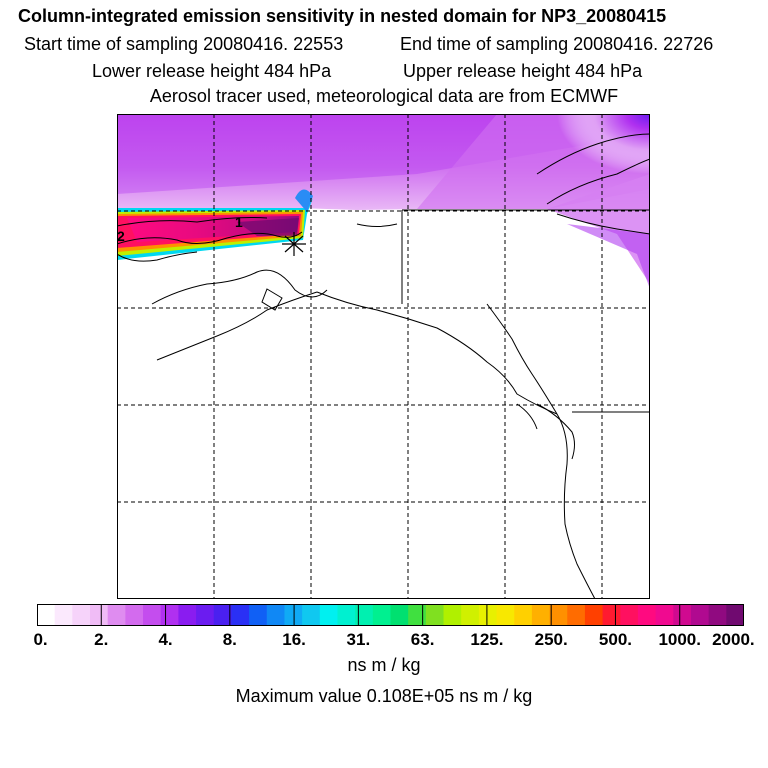 This screenshot has width=768, height=768. What do you see at coordinates (101, 639) in the screenshot?
I see `colorbar-tick-label: 2.` at bounding box center [101, 639].